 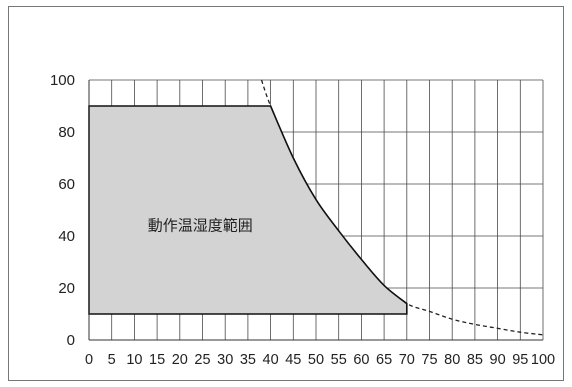 What do you see at coordinates (66, 236) in the screenshot?
I see `y-tick-label: 40` at bounding box center [66, 236].